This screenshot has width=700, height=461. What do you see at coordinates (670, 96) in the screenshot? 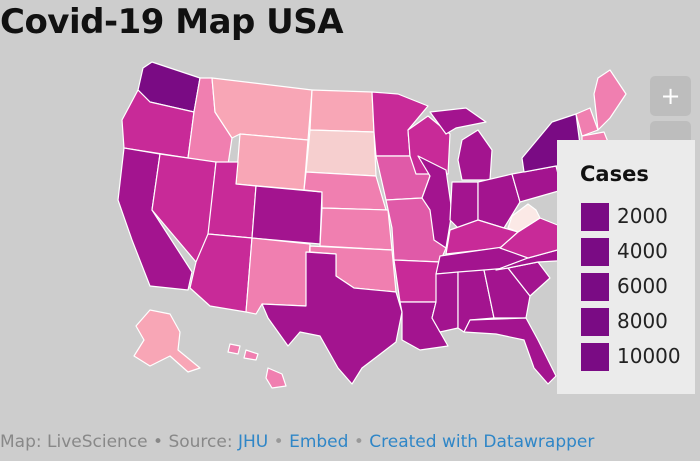
I see `zoom-in-button: +` at bounding box center [670, 96].